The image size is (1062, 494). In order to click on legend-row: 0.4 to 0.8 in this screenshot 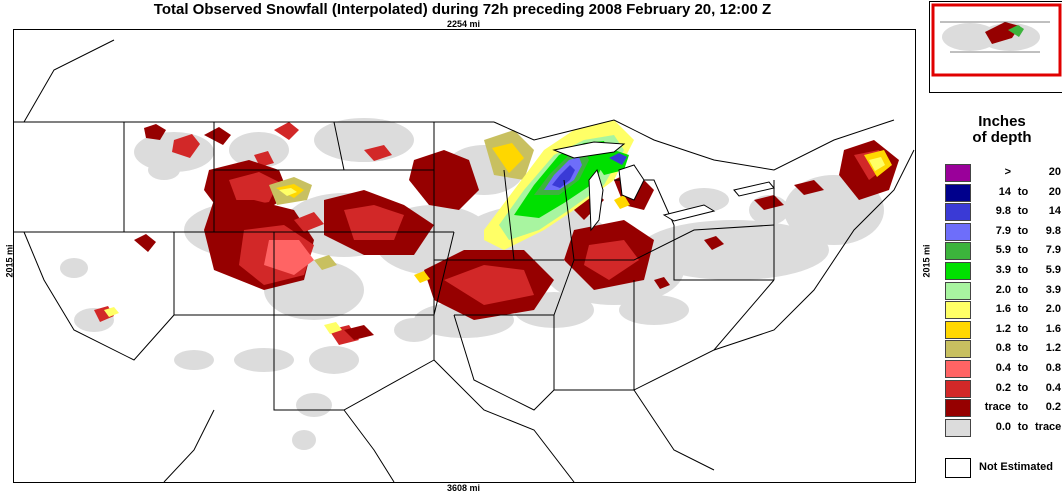, I will do `click(1003, 369)`.